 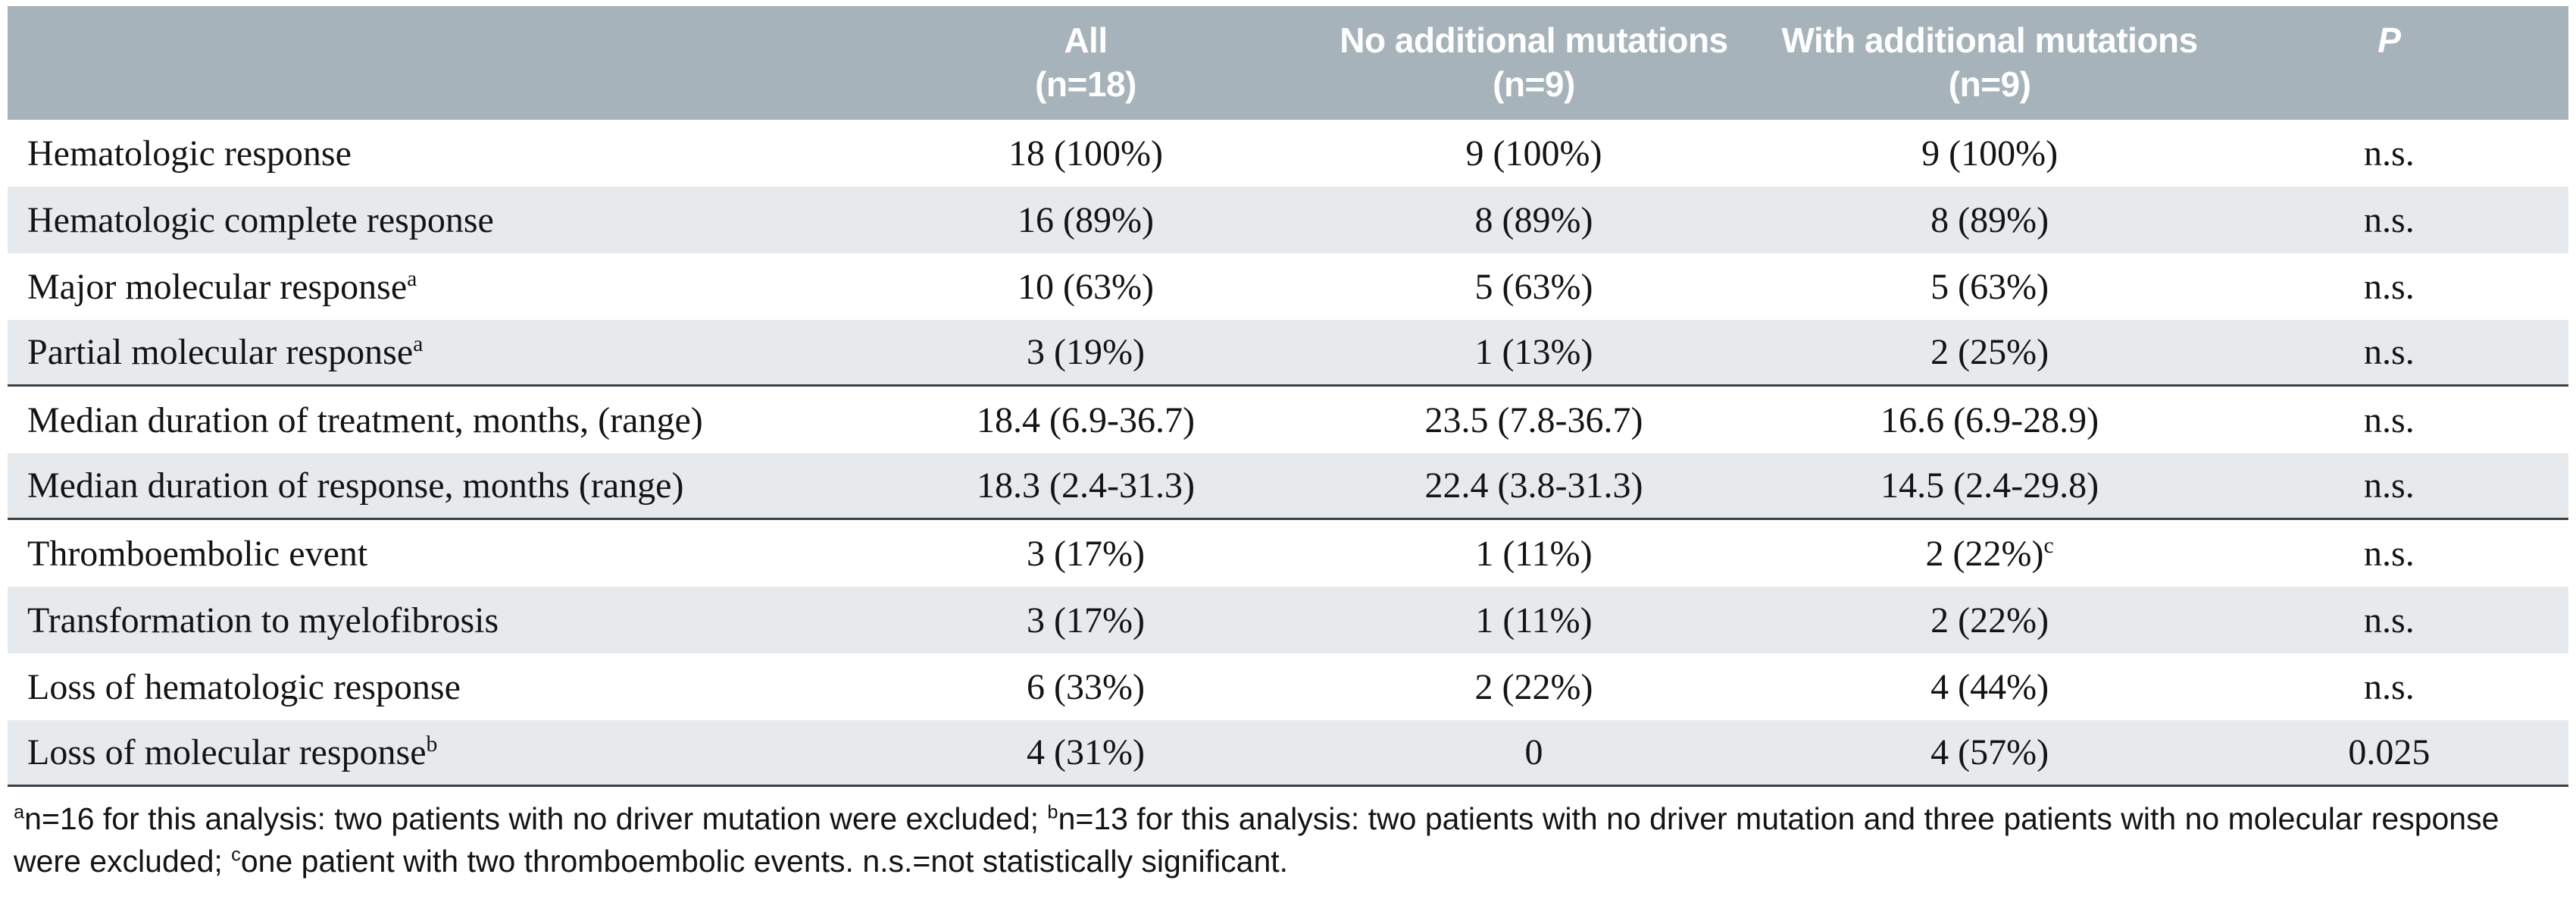 I want to click on row-label-text: Hematologic response, so click(x=189, y=153).